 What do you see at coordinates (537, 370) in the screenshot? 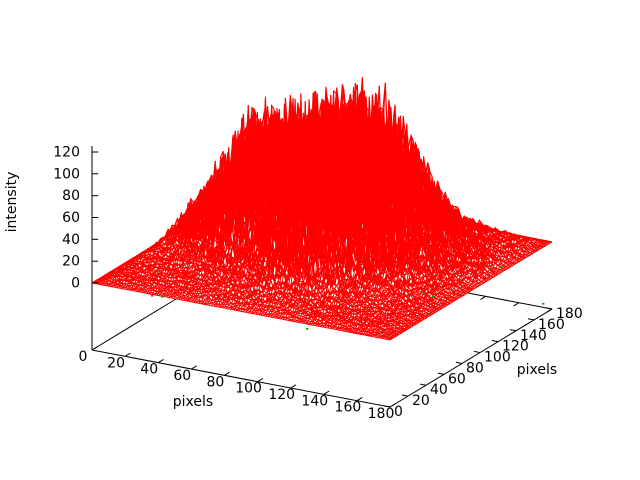
I see `y-axis-title: pixels` at bounding box center [537, 370].